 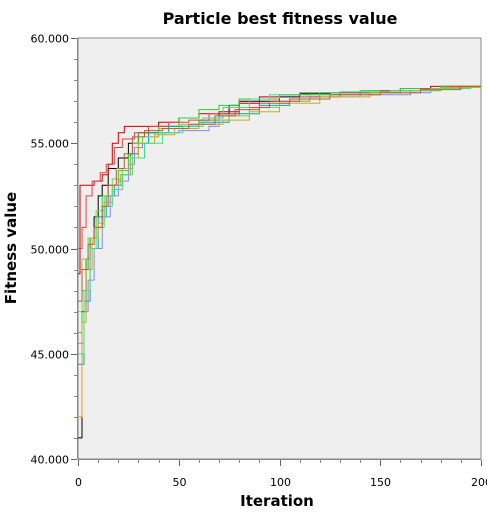 What do you see at coordinates (180, 482) in the screenshot?
I see `x-tick-label: 50` at bounding box center [180, 482].